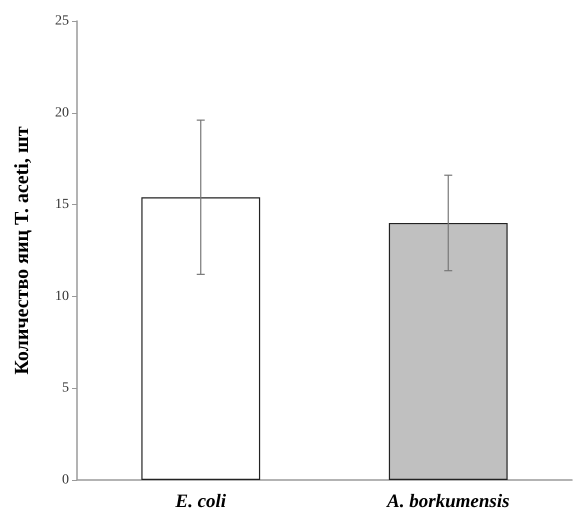  What do you see at coordinates (448, 501) in the screenshot?
I see `x-tick-label: A. borkumensis` at bounding box center [448, 501].